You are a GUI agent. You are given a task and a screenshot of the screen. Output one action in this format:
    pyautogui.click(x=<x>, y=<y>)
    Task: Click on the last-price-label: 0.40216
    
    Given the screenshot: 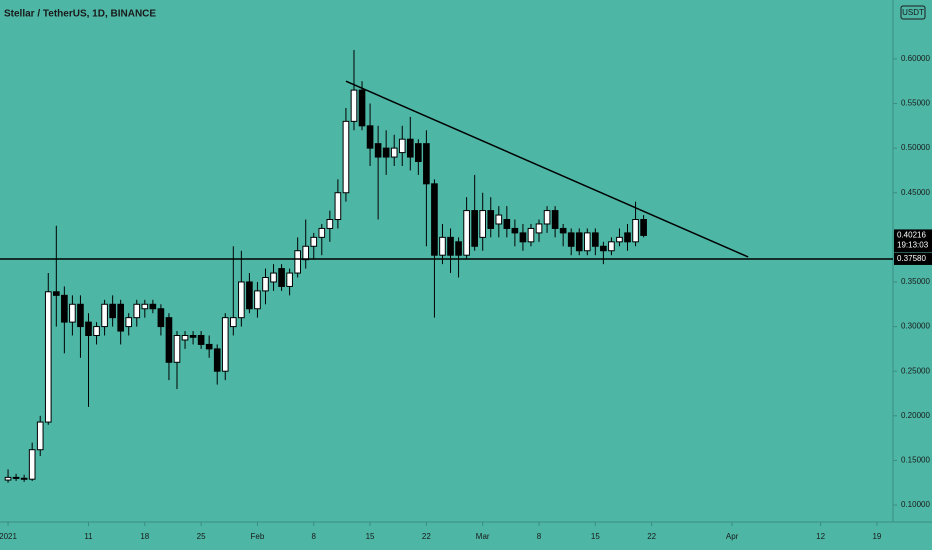 What is the action you would take?
    pyautogui.click(x=911, y=235)
    